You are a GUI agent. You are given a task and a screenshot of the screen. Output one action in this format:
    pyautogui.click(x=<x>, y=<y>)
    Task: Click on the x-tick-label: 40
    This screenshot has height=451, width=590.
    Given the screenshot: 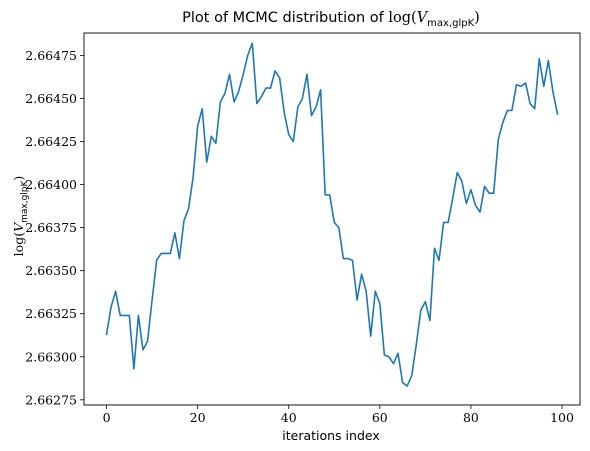 What is the action you would take?
    pyautogui.click(x=289, y=417)
    